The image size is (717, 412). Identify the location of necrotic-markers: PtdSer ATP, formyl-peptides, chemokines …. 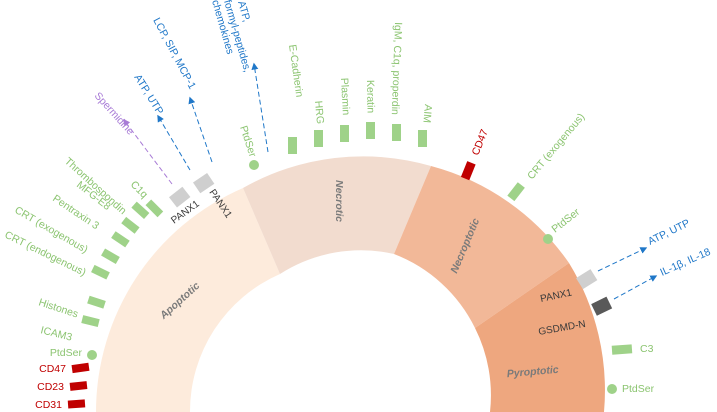
(321, 85).